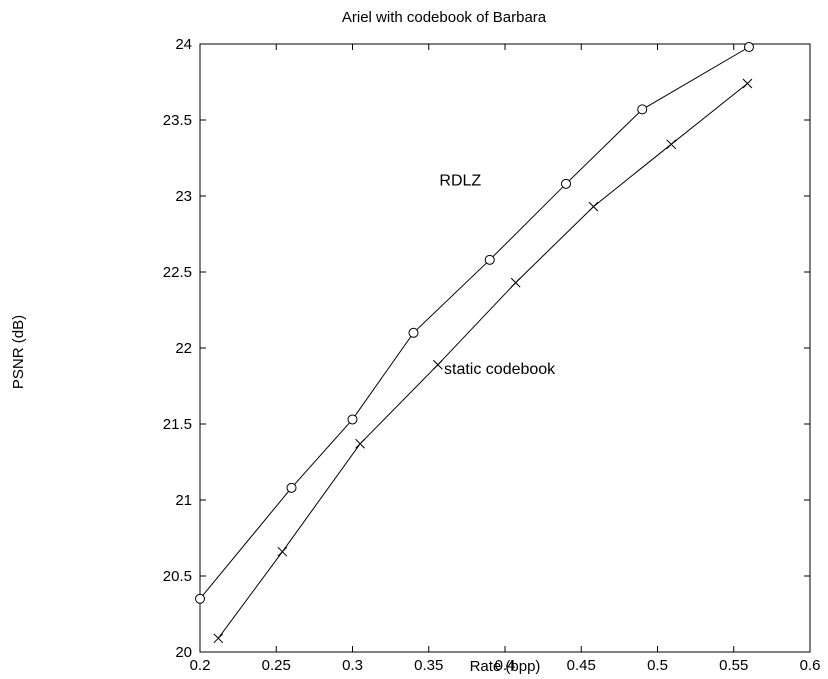 This screenshot has width=828, height=679. I want to click on x-tick-label: 0.55, so click(733, 665).